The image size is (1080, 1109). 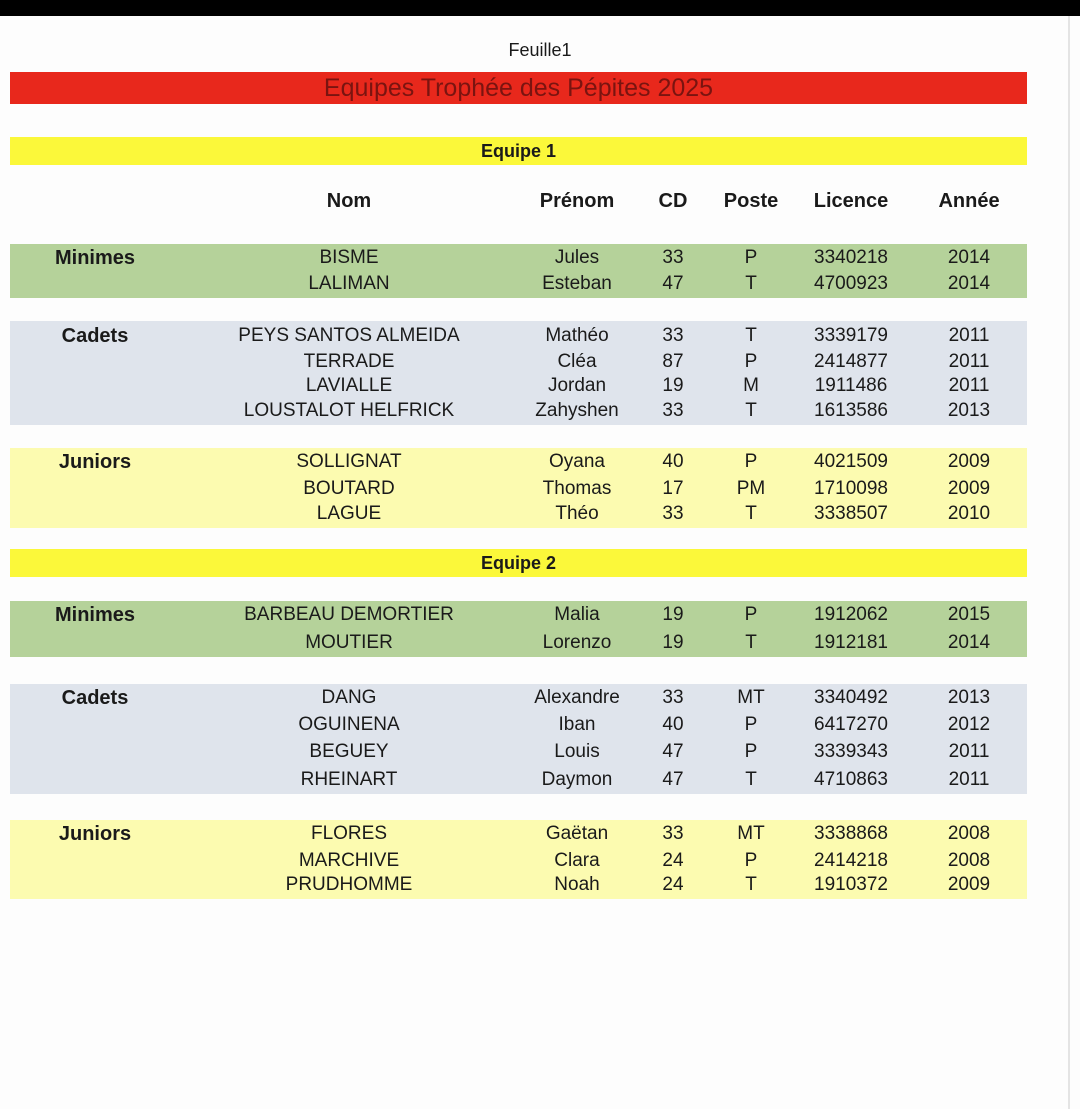 What do you see at coordinates (851, 751) in the screenshot?
I see `cell-licence: 3339343` at bounding box center [851, 751].